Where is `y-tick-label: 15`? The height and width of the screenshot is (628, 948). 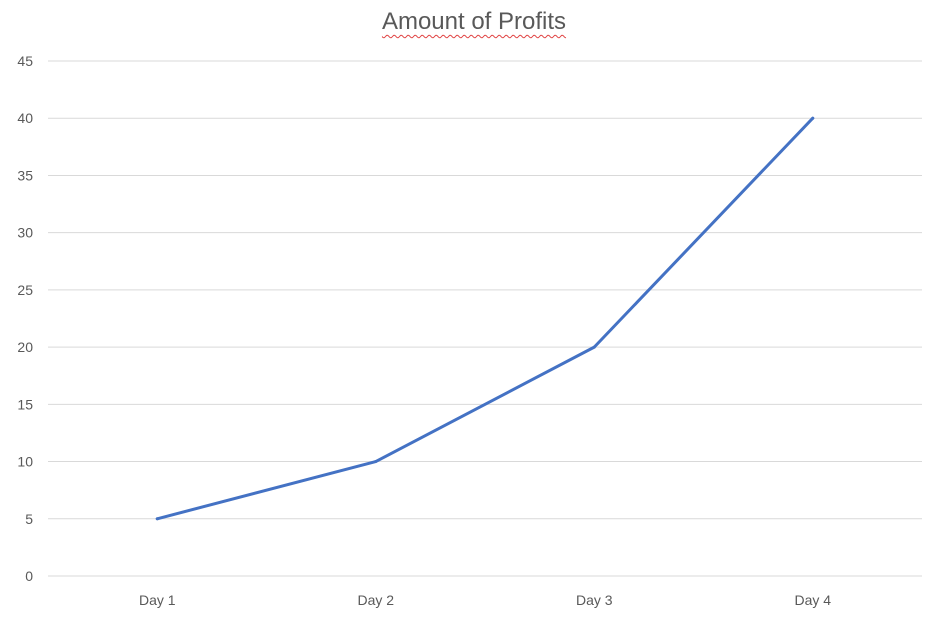 y-tick-label: 15 is located at coordinates (25, 404).